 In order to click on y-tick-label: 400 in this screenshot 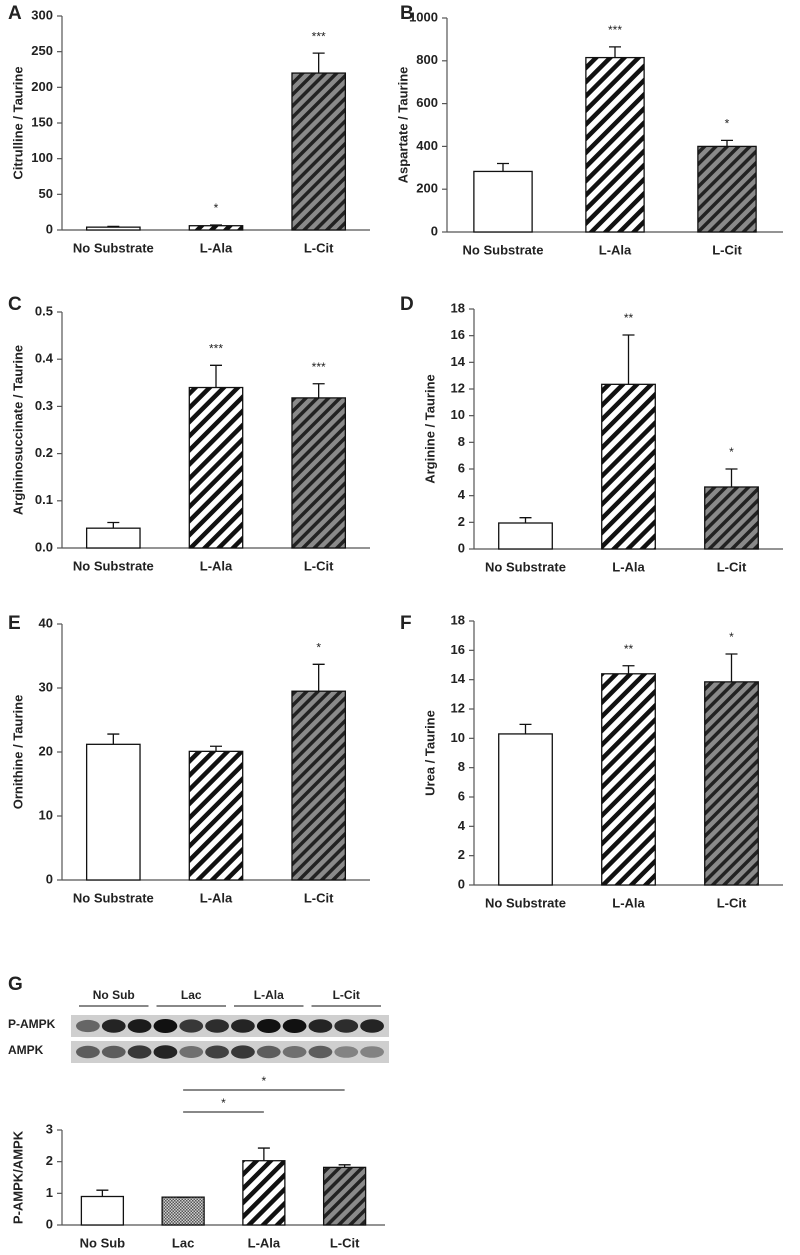, I will do `click(427, 145)`.